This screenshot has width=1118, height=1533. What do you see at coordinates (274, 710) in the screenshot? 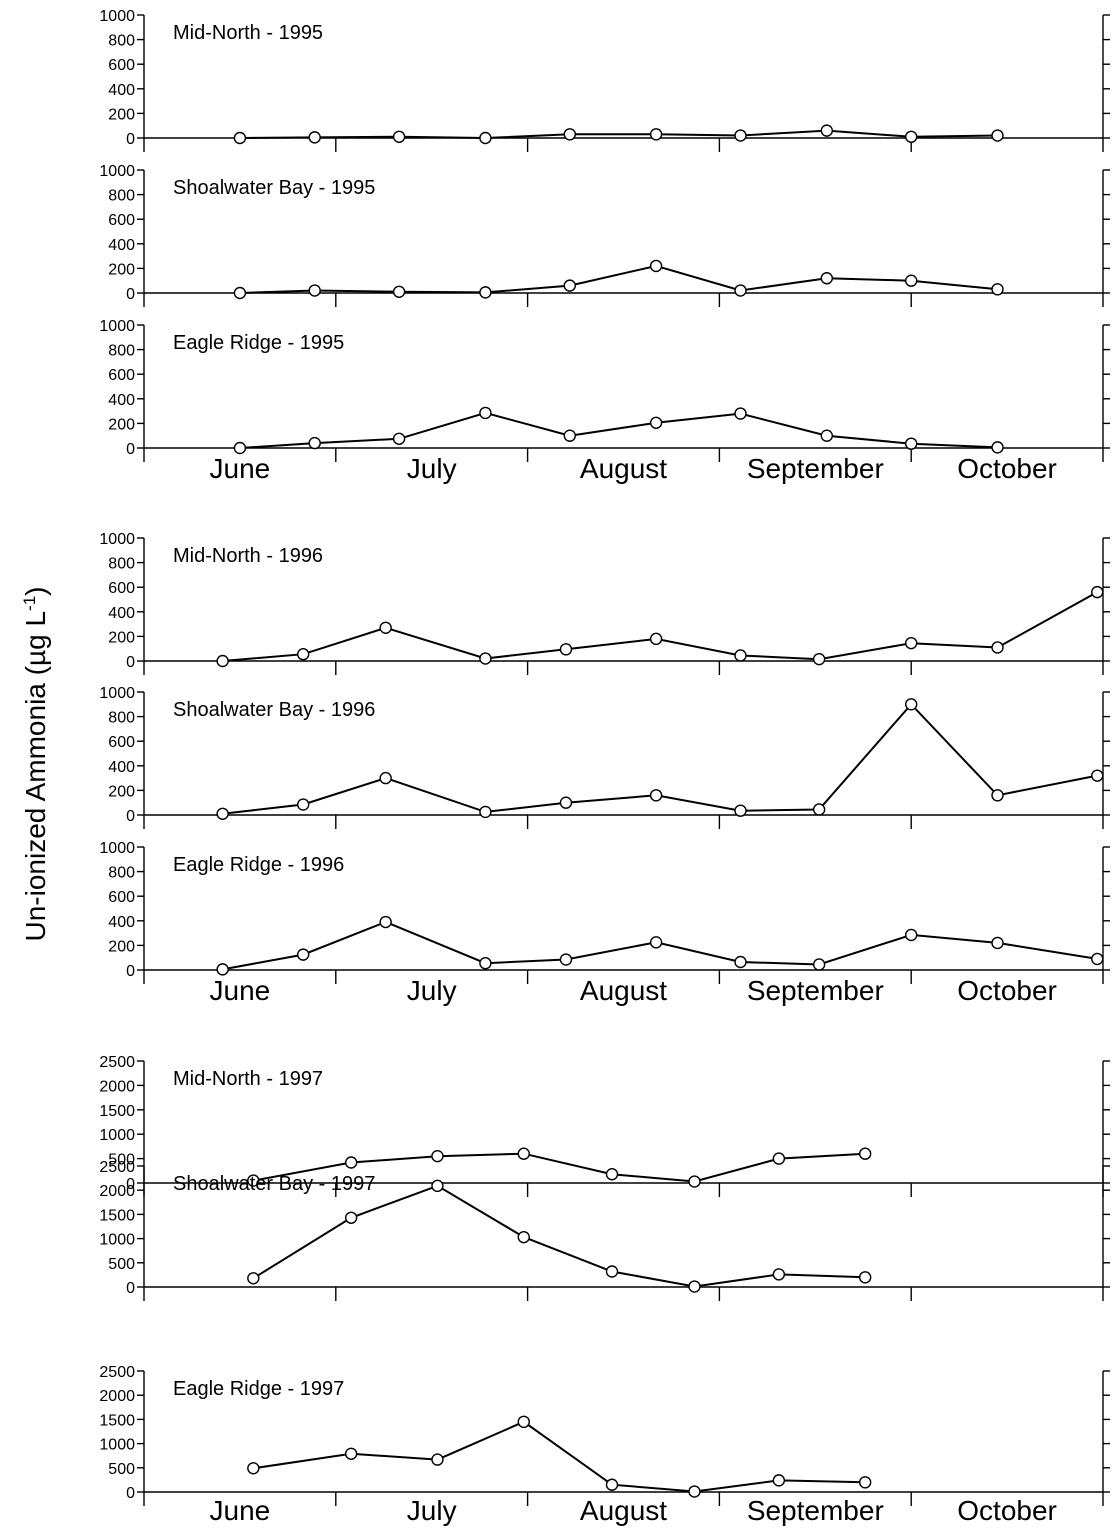
I see `panel-title: Shoalwater Bay - 1996` at bounding box center [274, 710].